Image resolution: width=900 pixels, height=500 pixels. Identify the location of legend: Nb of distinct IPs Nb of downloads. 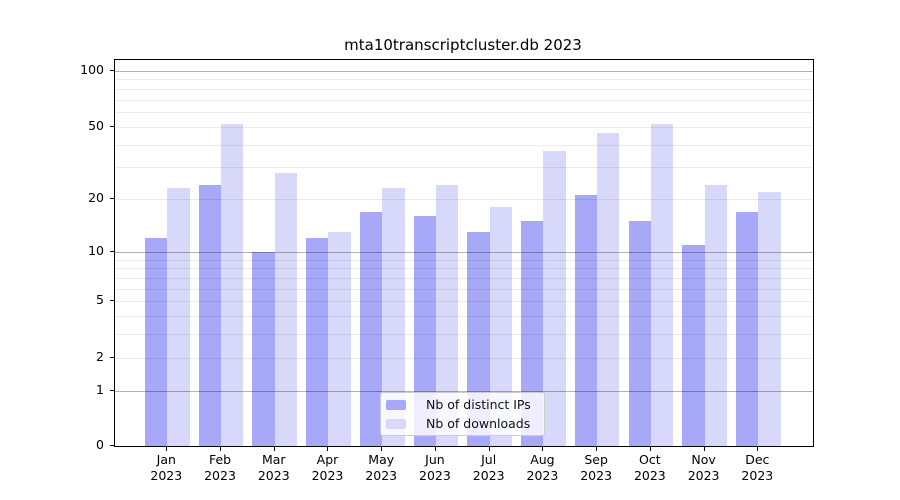
(462, 414).